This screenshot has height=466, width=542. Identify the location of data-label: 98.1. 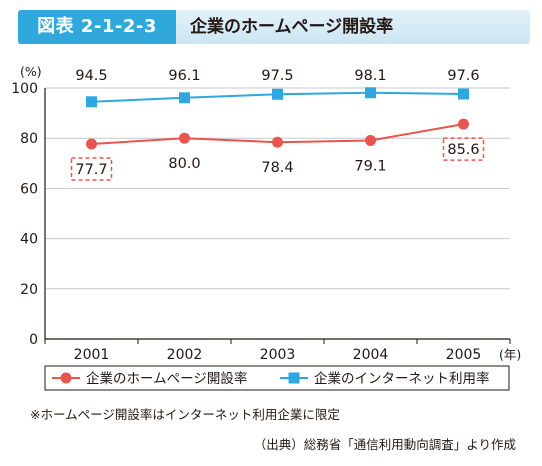
(370, 76).